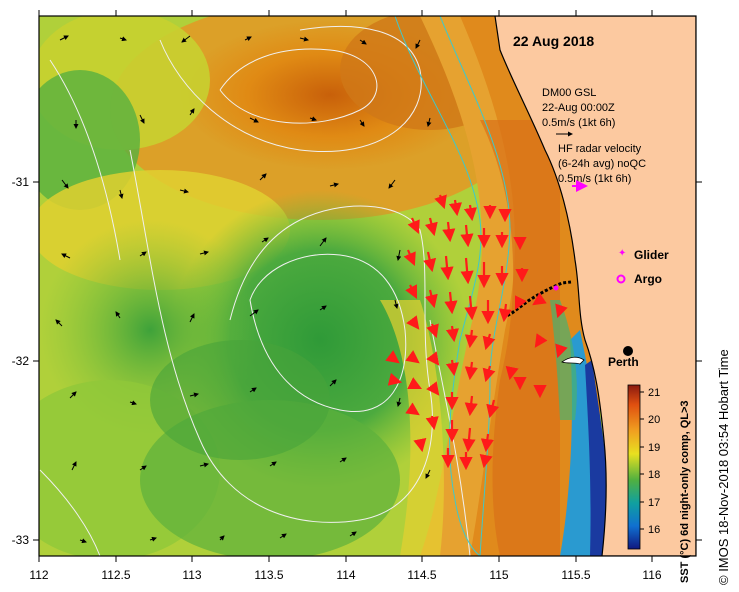 This screenshot has height=592, width=739. Describe the element at coordinates (621, 279) in the screenshot. I see `argo-marker-icon` at that location.